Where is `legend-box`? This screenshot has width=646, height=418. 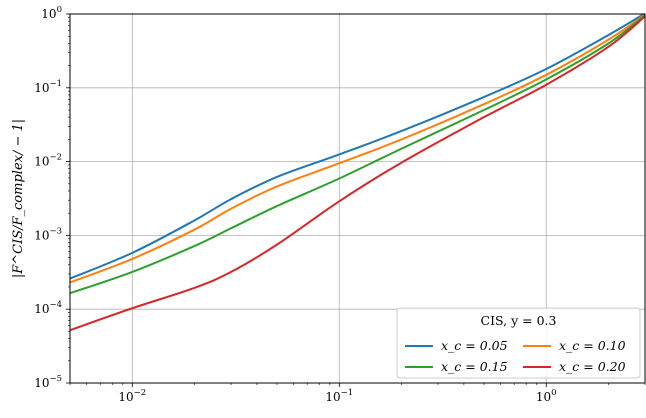
legend-box is located at coordinates (518, 343).